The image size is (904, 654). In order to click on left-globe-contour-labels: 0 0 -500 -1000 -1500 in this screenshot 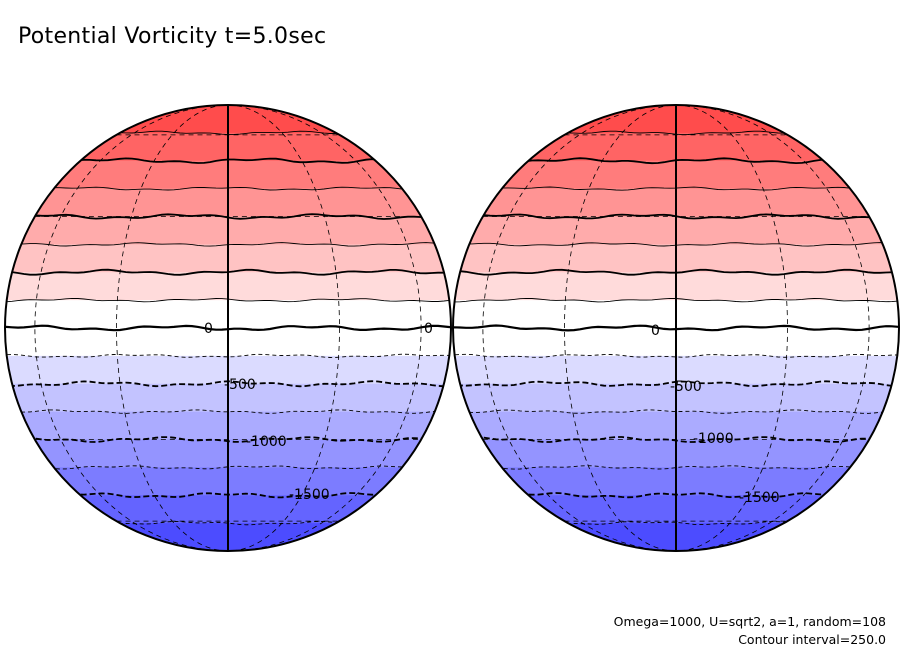, I will do `click(318, 412)`.